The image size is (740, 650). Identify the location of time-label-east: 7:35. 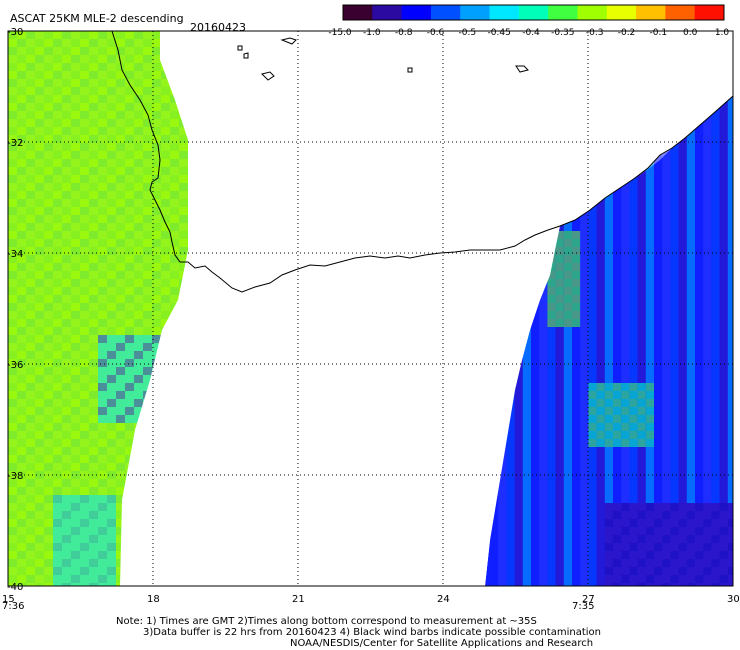
(583, 606).